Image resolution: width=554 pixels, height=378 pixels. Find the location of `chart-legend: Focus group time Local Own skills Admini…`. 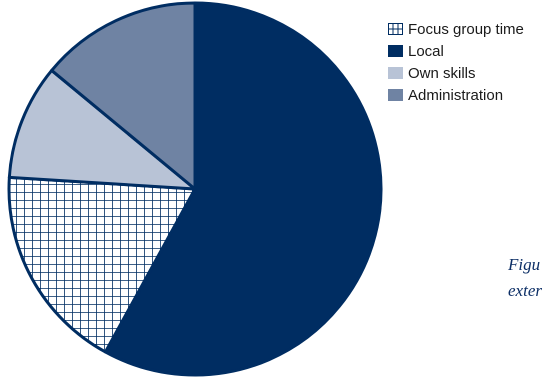

chart-legend: Focus group time Local Own skills Admini… is located at coordinates (456, 62).